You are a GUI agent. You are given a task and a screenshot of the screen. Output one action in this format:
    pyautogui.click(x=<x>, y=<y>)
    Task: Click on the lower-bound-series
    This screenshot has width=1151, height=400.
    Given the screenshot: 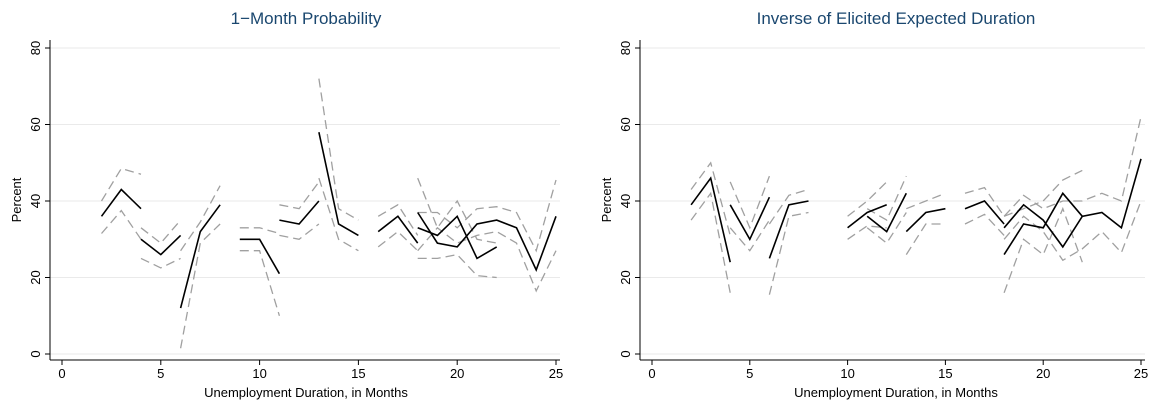 What is the action you would take?
    pyautogui.click(x=916, y=243)
    